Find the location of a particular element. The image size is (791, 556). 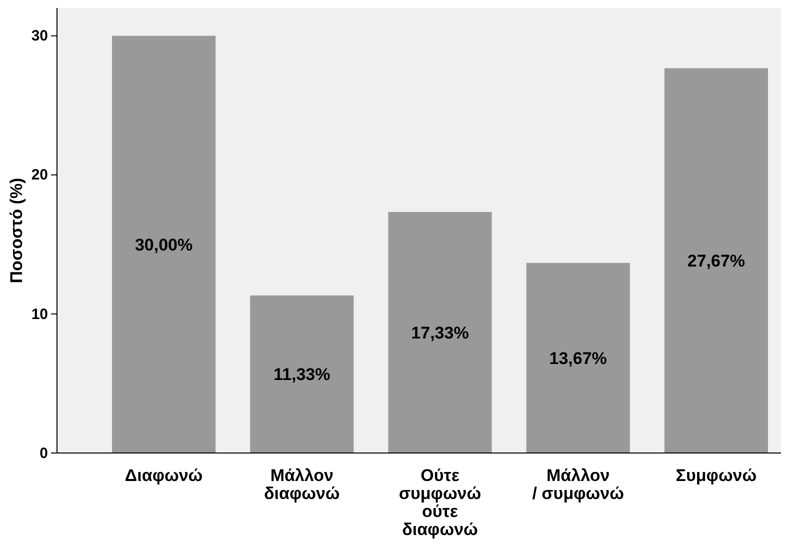

data-label: 30,00% is located at coordinates (163, 244).